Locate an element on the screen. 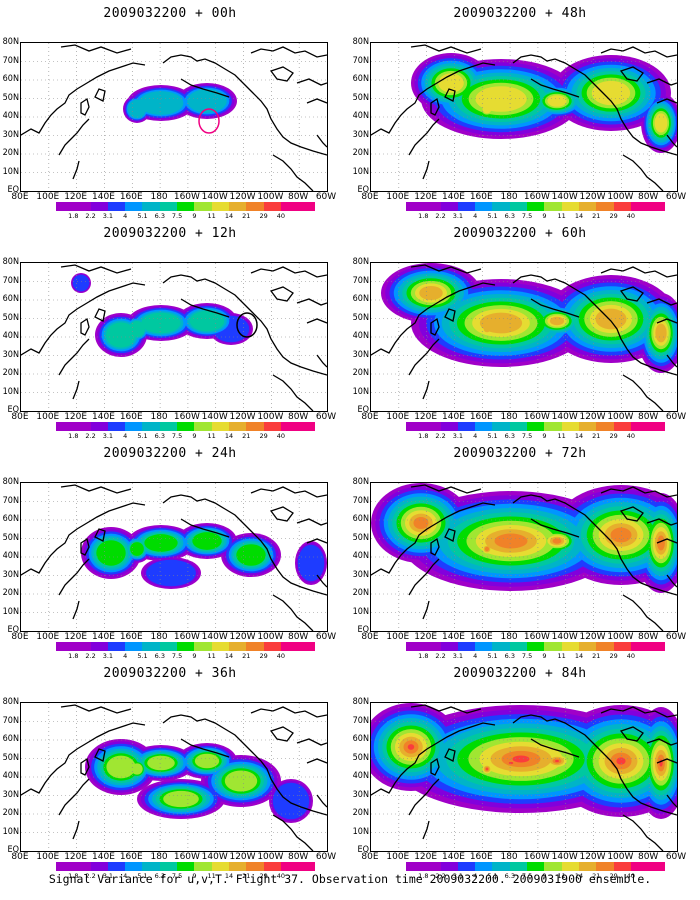  panel-title: 2009032200 + 00h is located at coordinates (170, 13).